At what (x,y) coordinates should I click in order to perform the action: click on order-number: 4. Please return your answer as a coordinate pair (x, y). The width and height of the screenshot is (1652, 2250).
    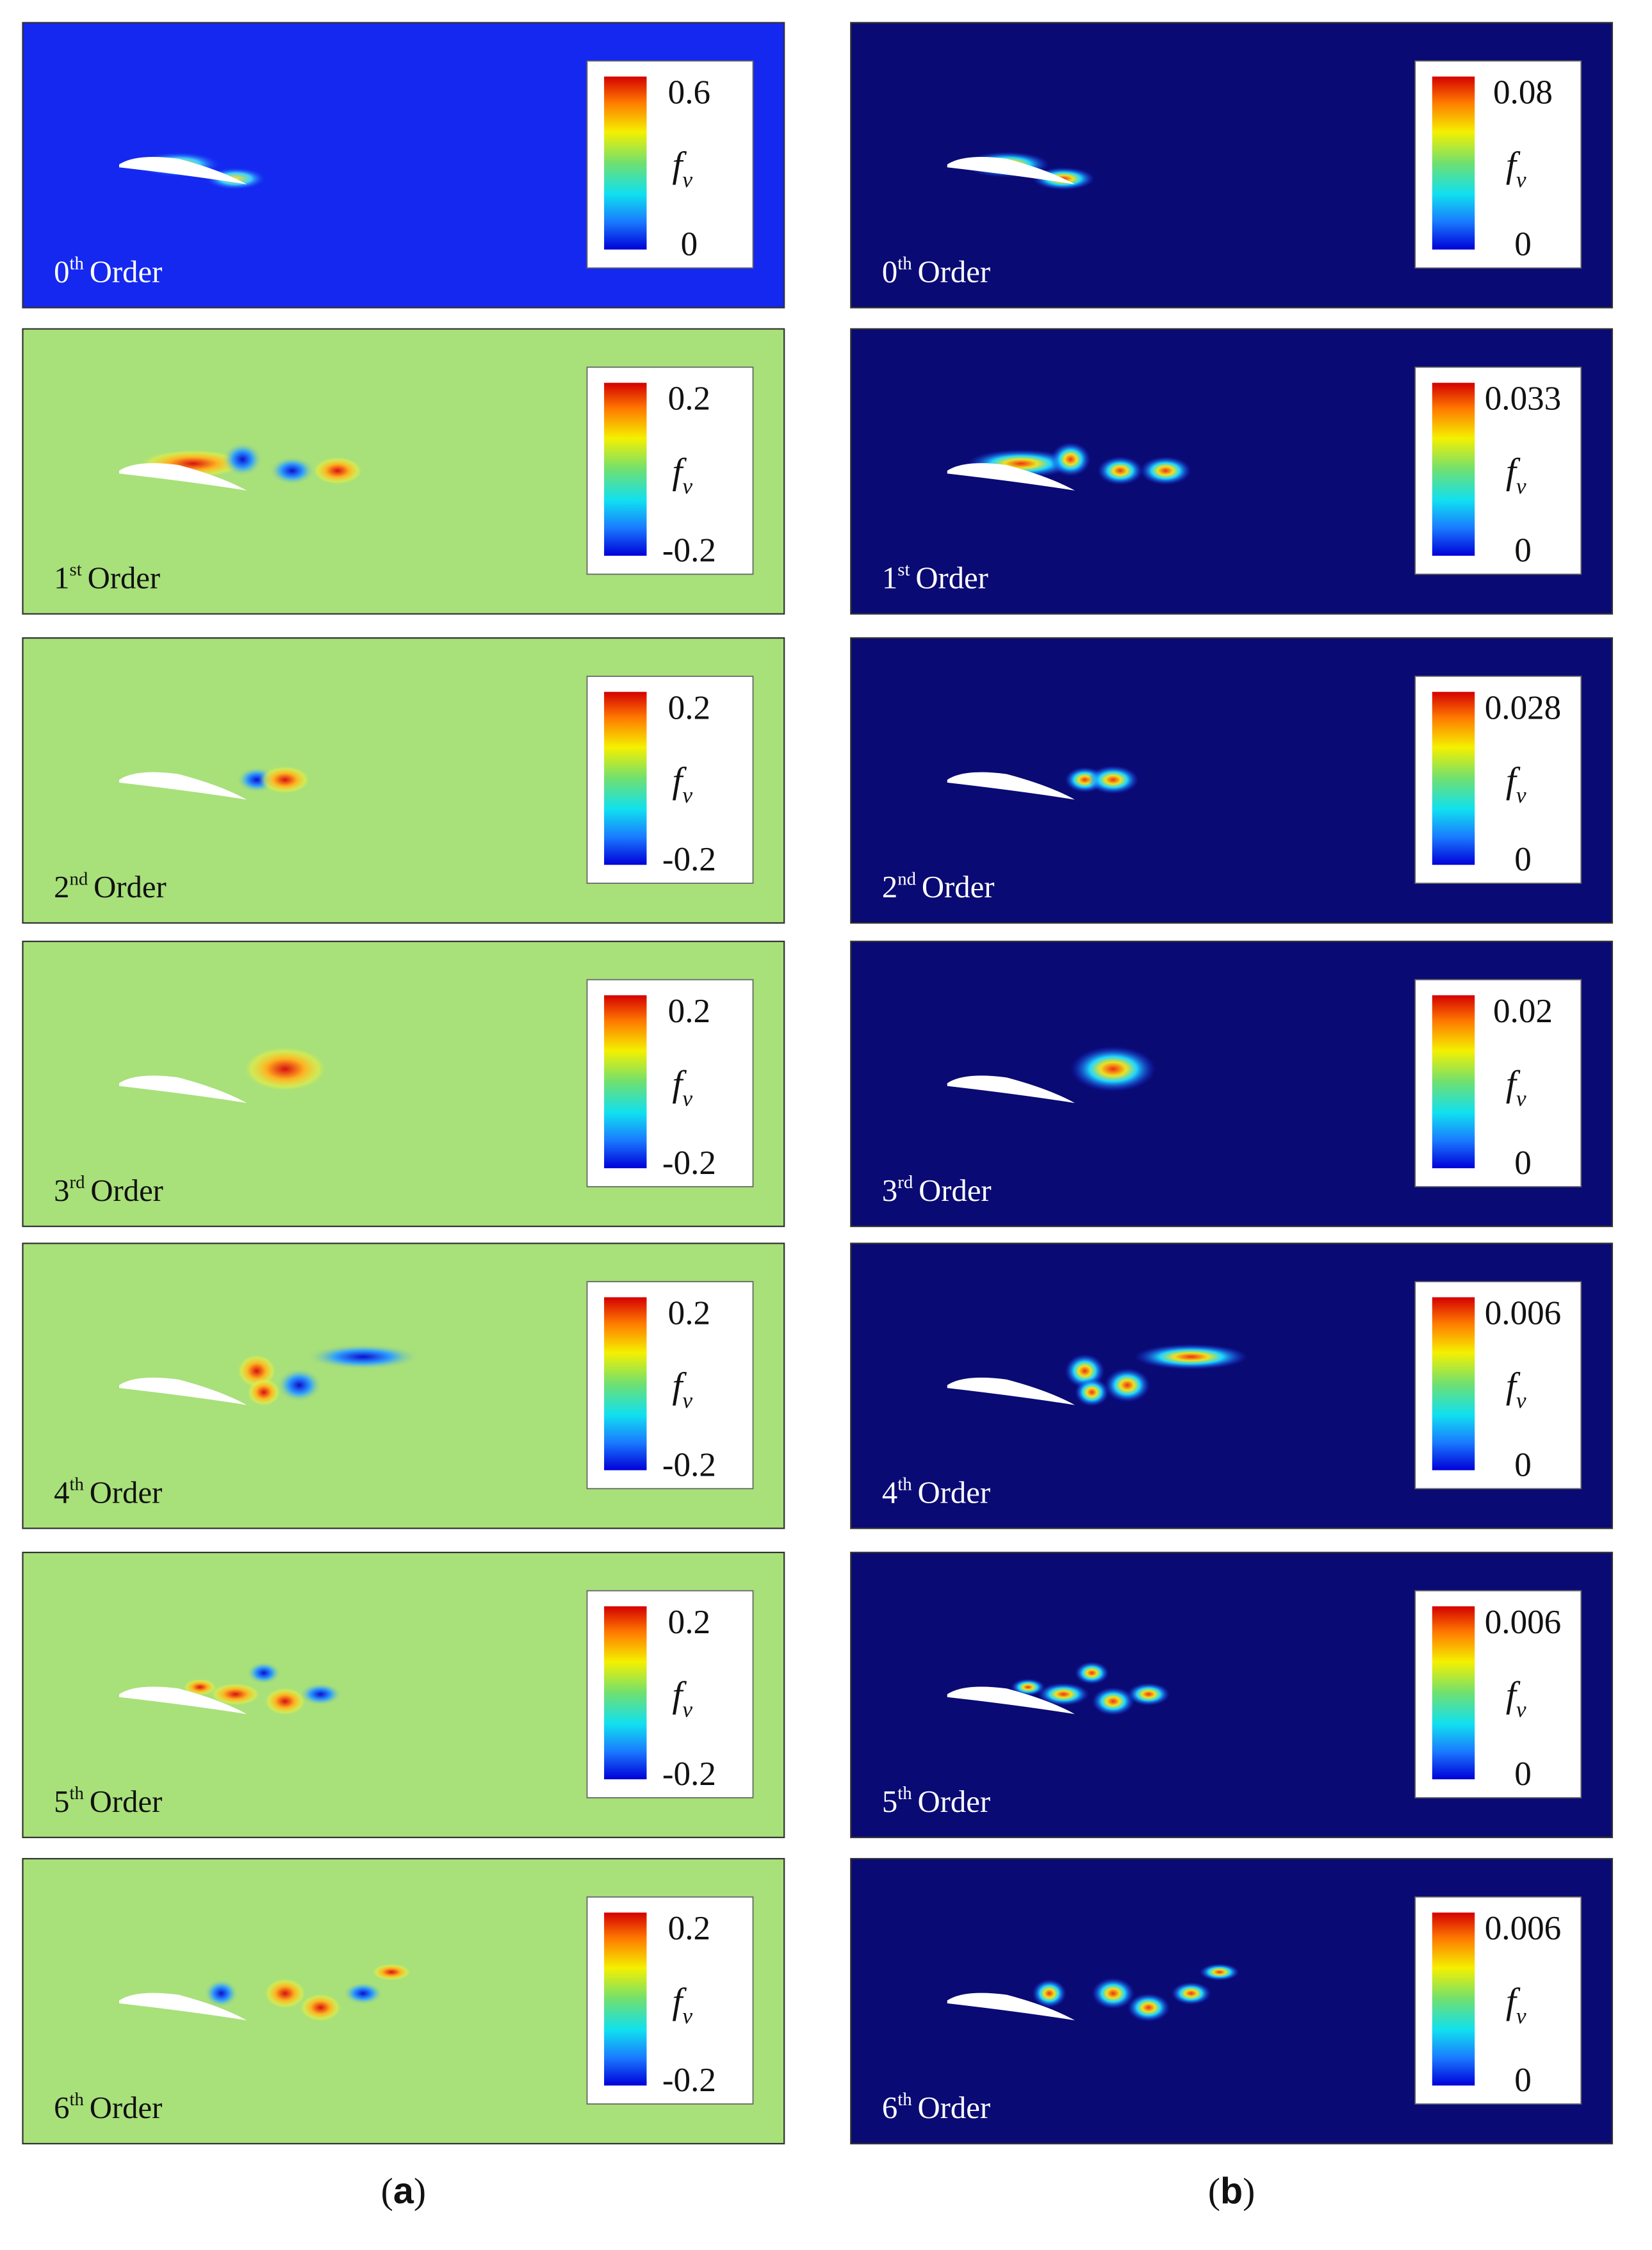
    Looking at the image, I should click on (61, 1492).